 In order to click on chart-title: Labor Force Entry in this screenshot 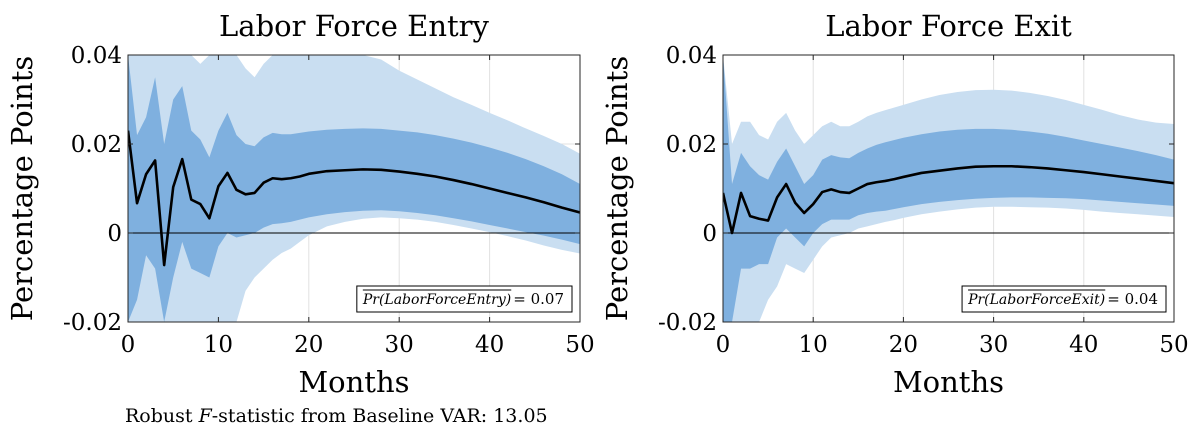, I will do `click(354, 26)`.